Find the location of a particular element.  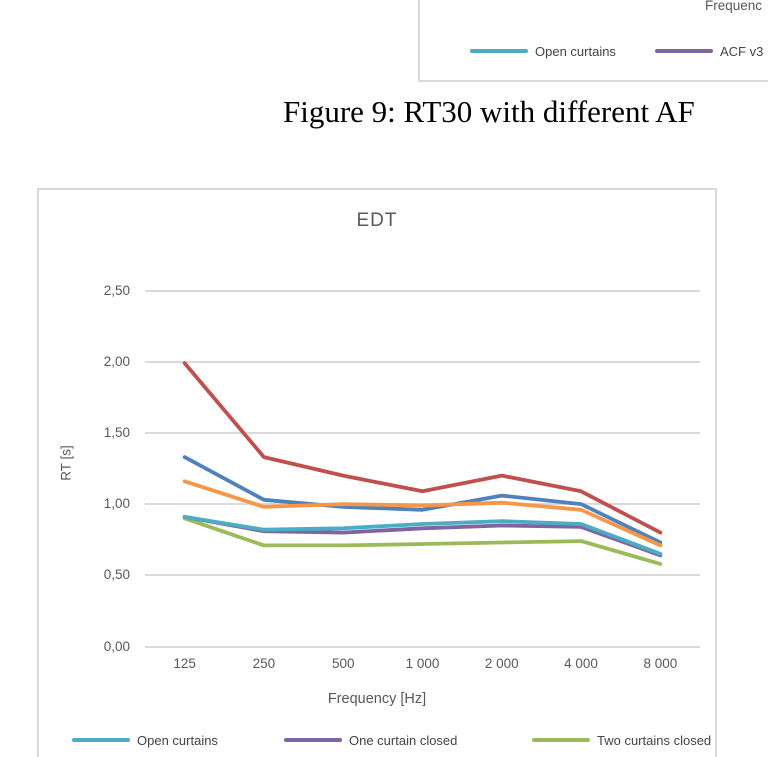

series-line-unlabeled-blue- is located at coordinates (422, 500).